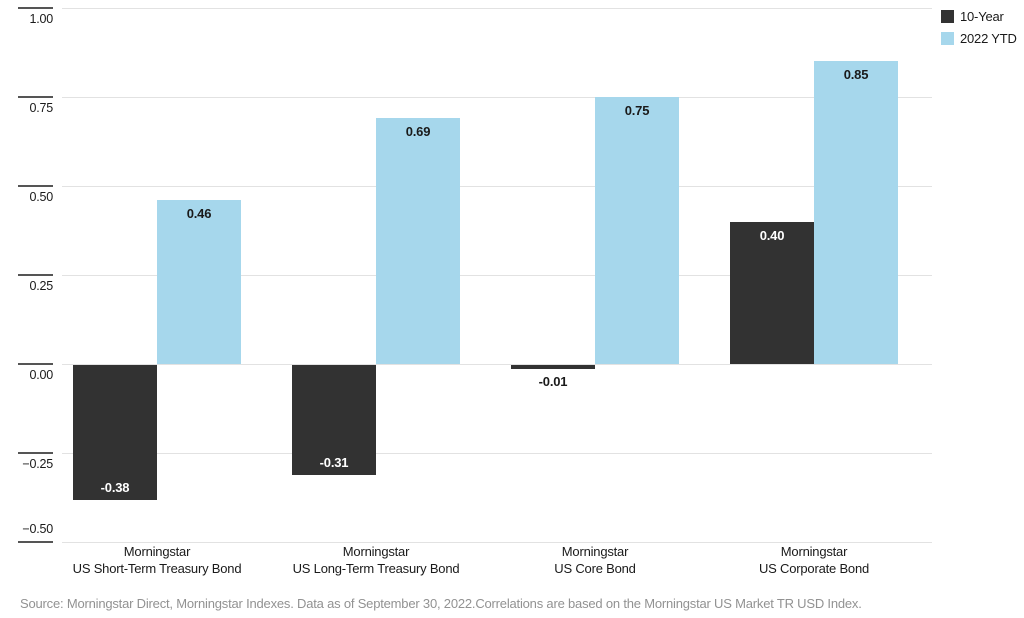  Describe the element at coordinates (637, 230) in the screenshot. I see `bar-series1-cat2` at that location.